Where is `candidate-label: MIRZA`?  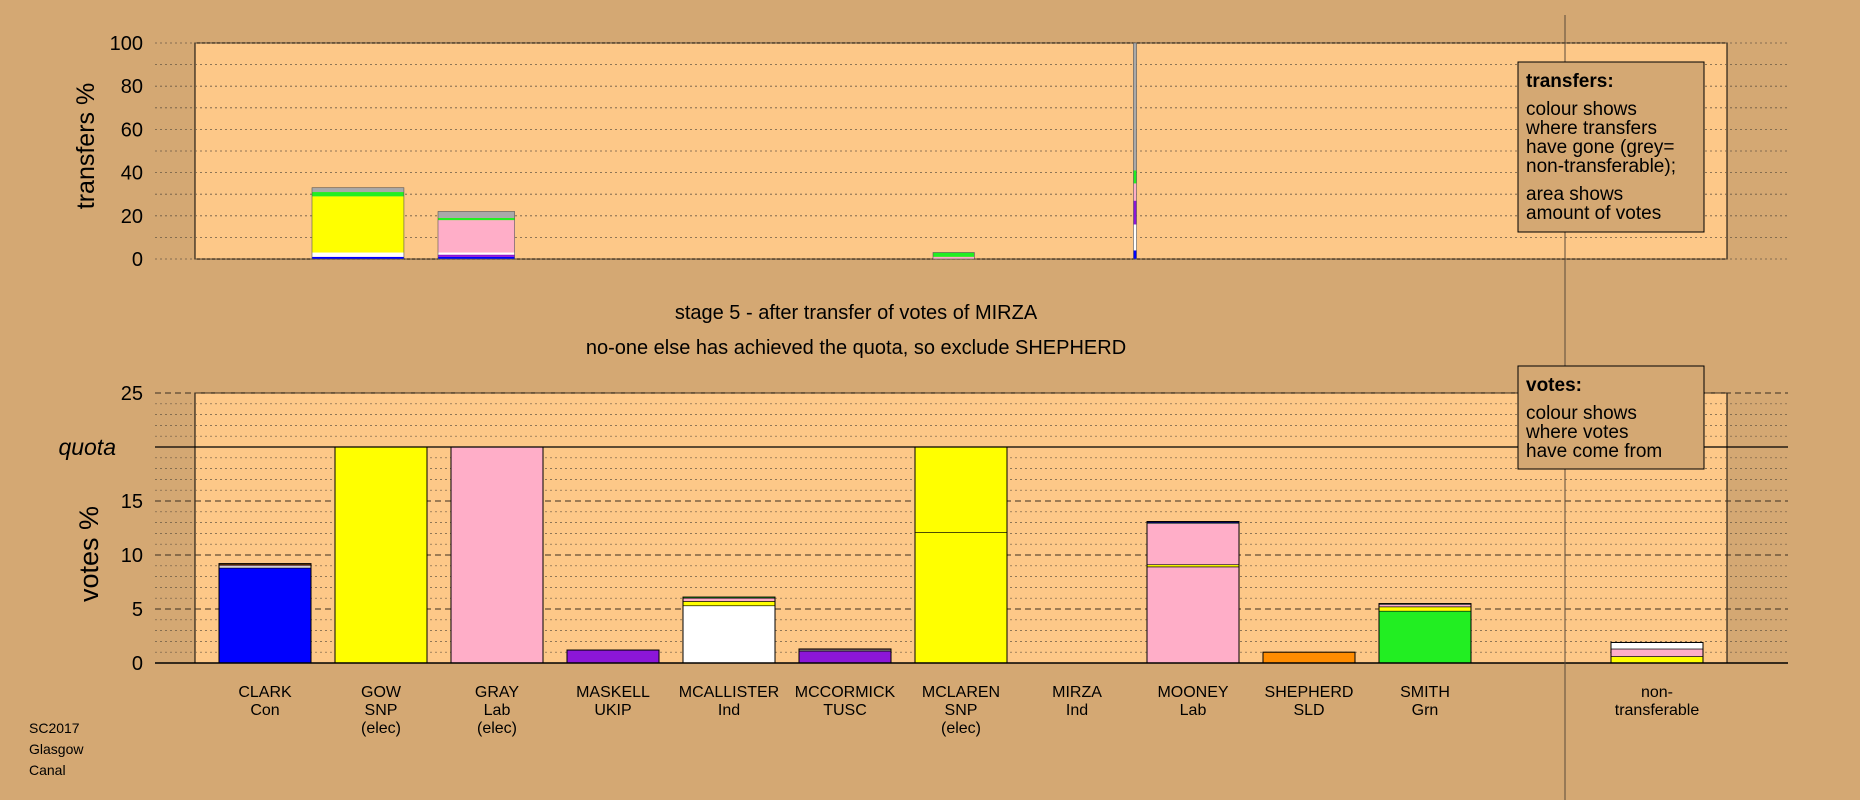
candidate-label: MIRZA is located at coordinates (1077, 692).